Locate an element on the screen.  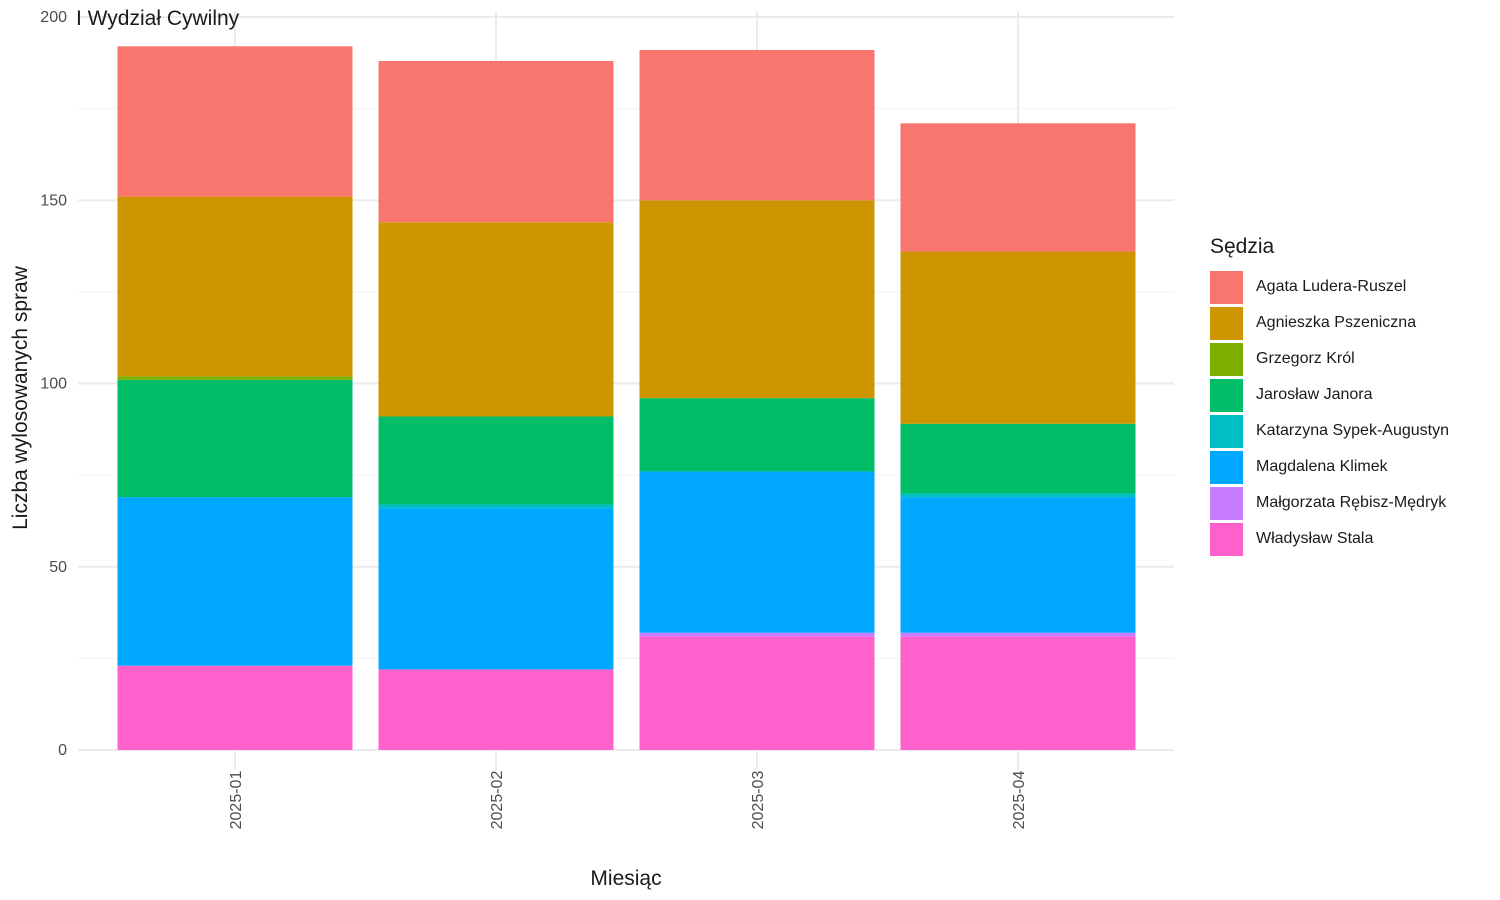
x-axis-label: Miesiąc is located at coordinates (625, 878).